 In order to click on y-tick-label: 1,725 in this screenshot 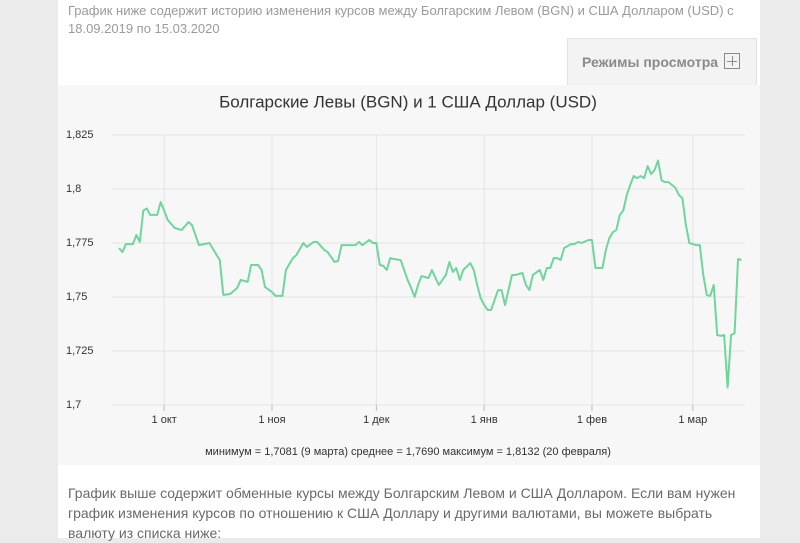, I will do `click(80, 351)`.